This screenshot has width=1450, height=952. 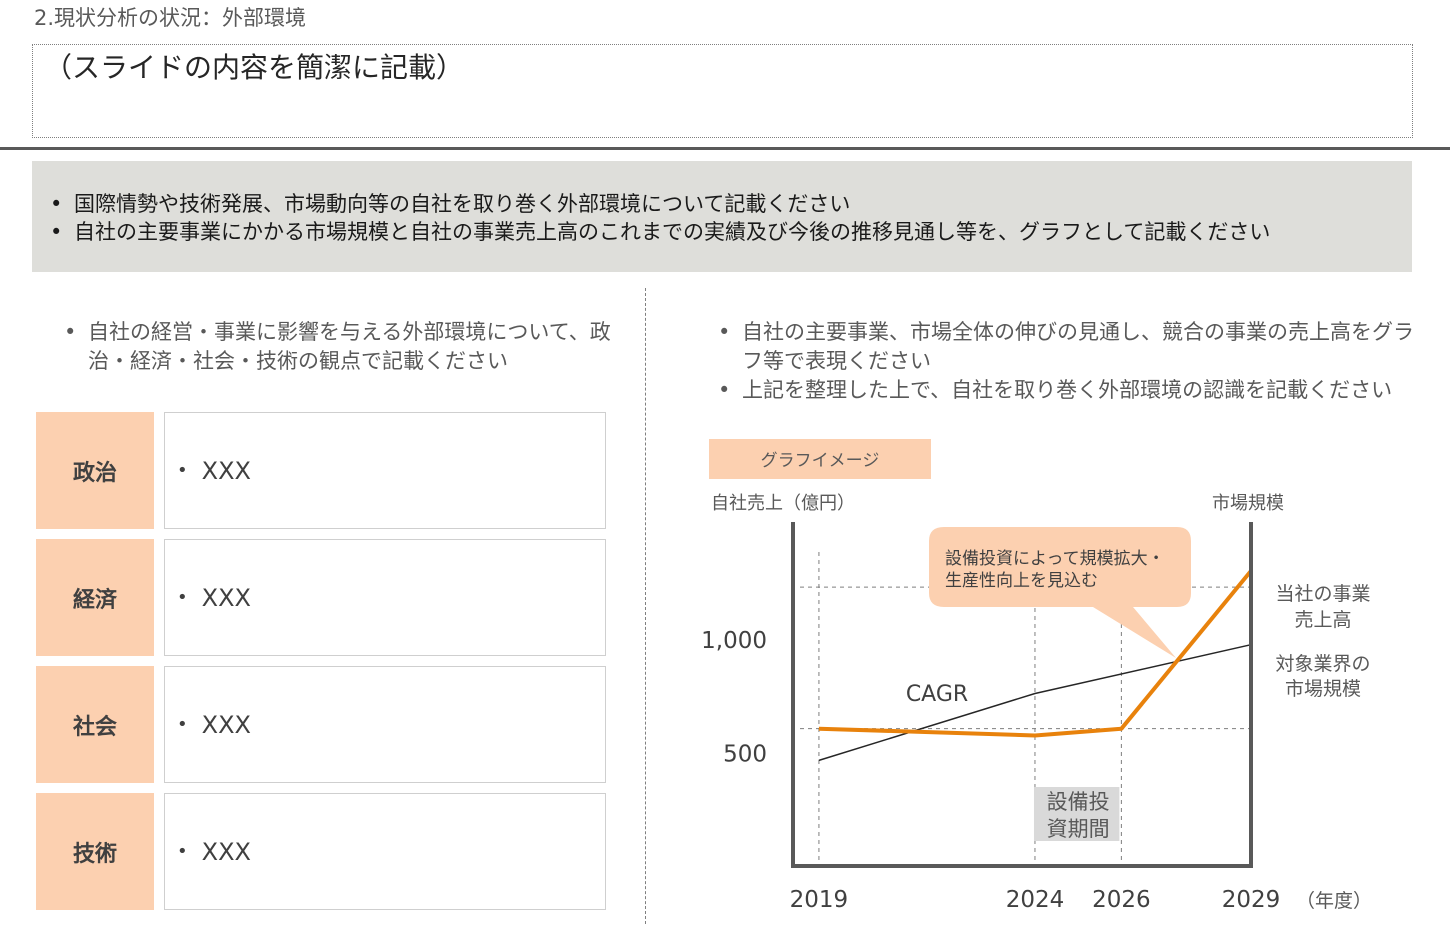 I want to click on pest-box-economy: • XXX, so click(x=385, y=597).